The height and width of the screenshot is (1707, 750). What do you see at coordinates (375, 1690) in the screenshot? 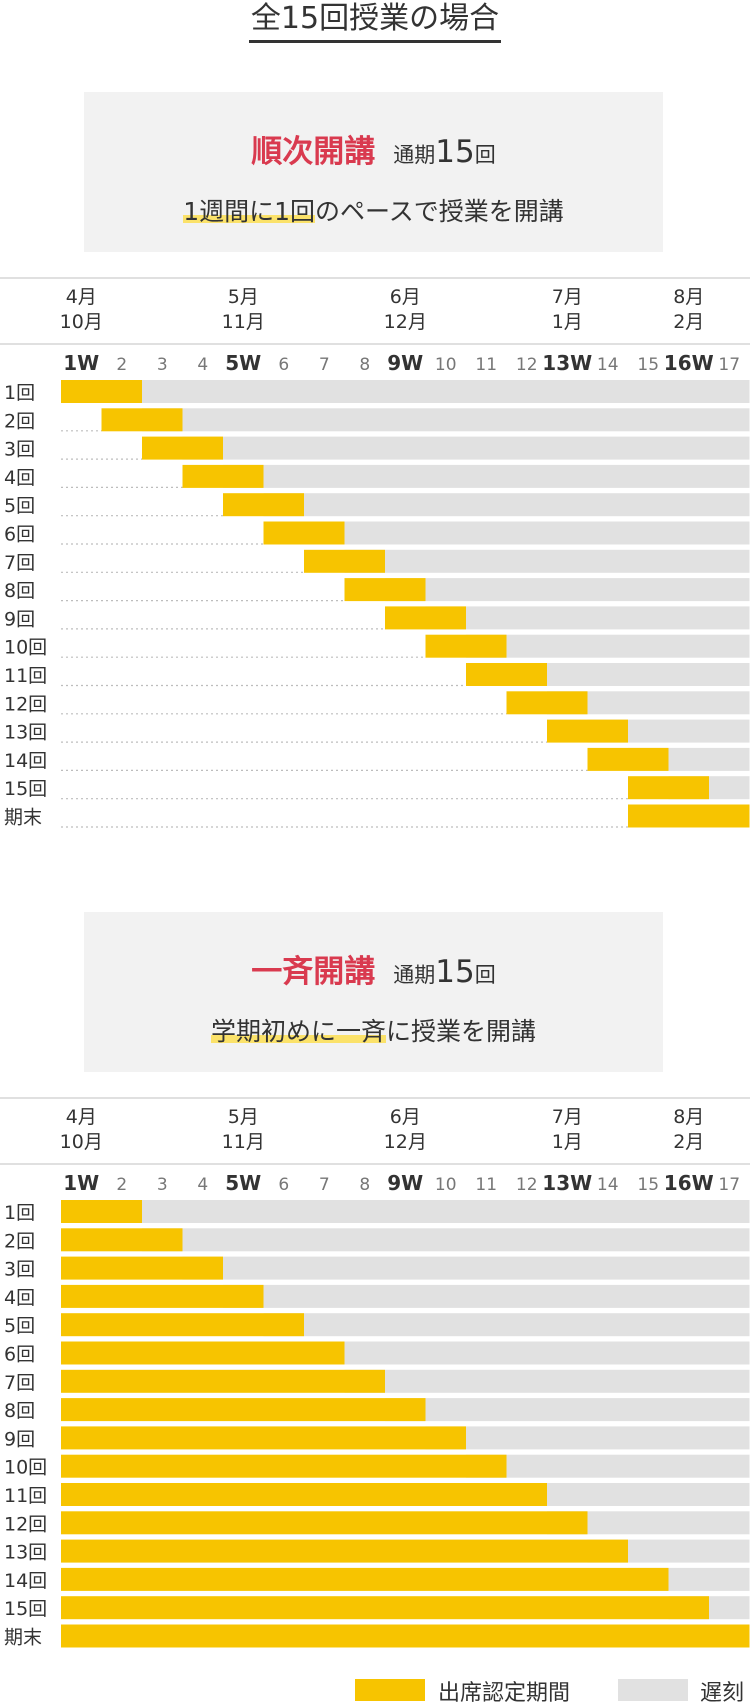
I see `legend: 出席認定期間 遅刻` at bounding box center [375, 1690].